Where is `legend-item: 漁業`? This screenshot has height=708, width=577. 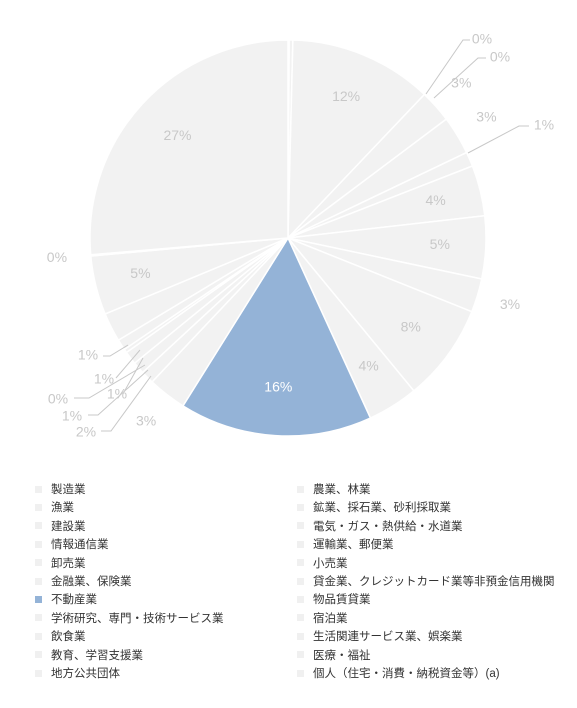 legend-item: 漁業 is located at coordinates (54, 507).